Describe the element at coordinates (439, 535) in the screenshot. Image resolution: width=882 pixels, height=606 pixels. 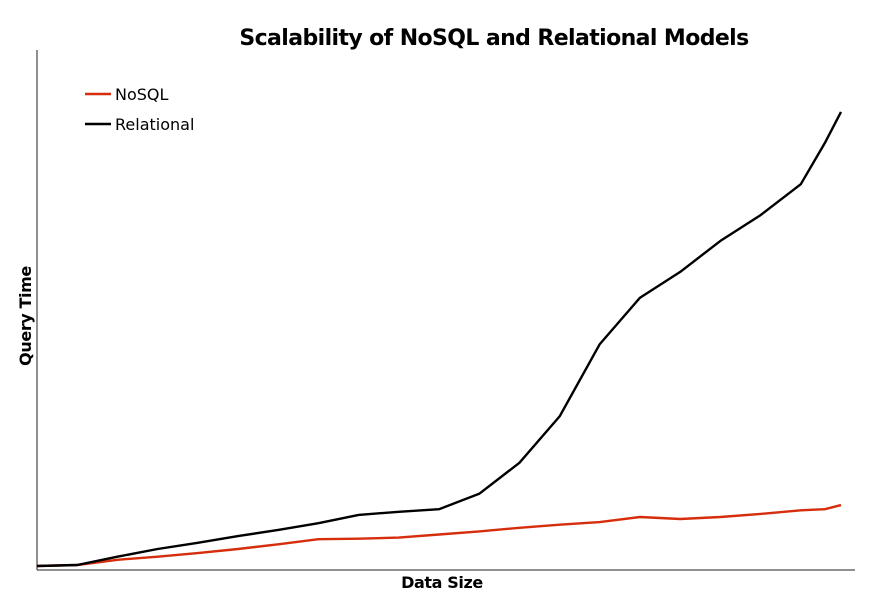
I see `series-line-nosql` at that location.